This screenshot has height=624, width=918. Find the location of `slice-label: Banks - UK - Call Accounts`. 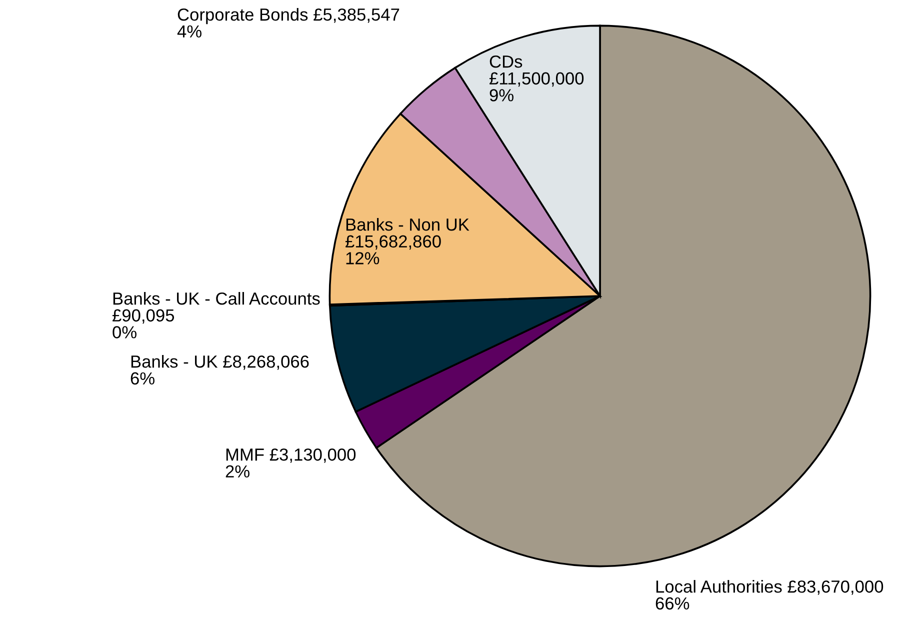

slice-label: Banks - UK - Call Accounts is located at coordinates (216, 298).